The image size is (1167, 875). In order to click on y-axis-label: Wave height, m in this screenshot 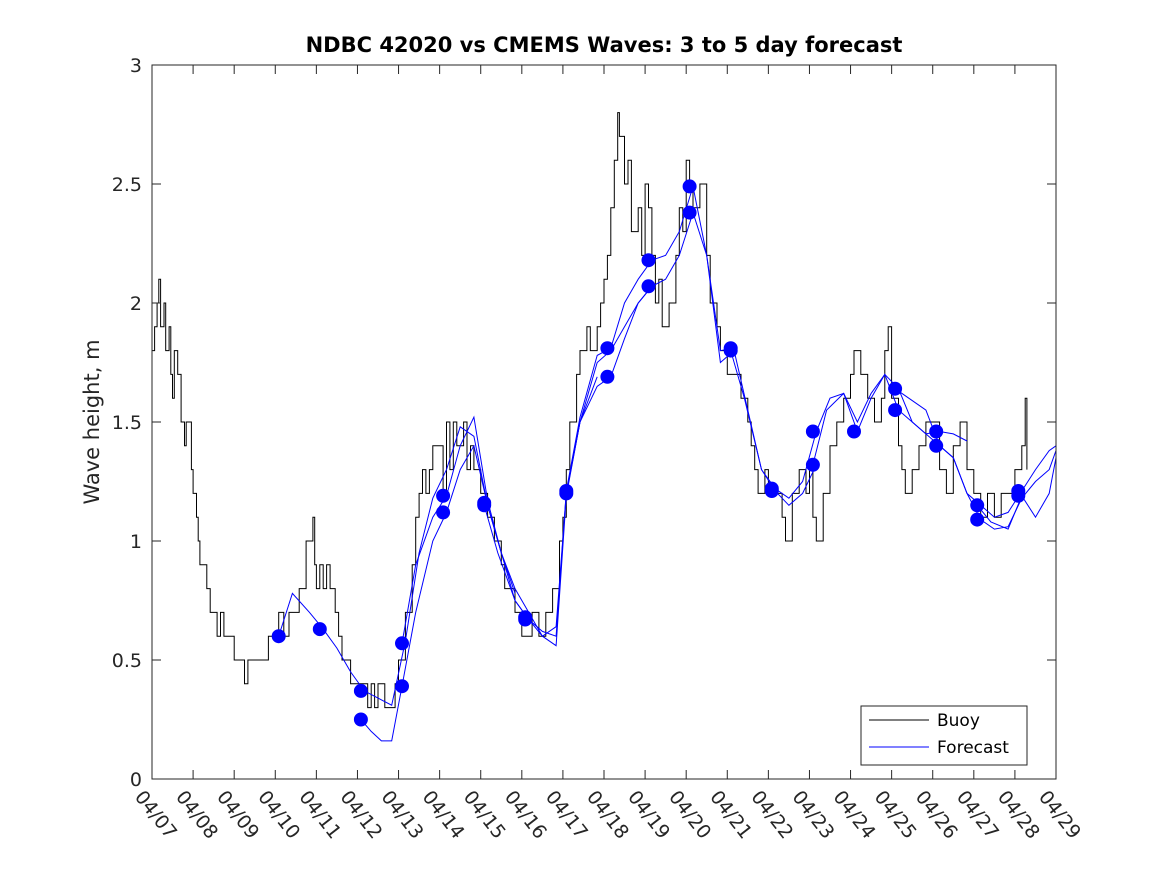, I will do `click(92, 421)`.